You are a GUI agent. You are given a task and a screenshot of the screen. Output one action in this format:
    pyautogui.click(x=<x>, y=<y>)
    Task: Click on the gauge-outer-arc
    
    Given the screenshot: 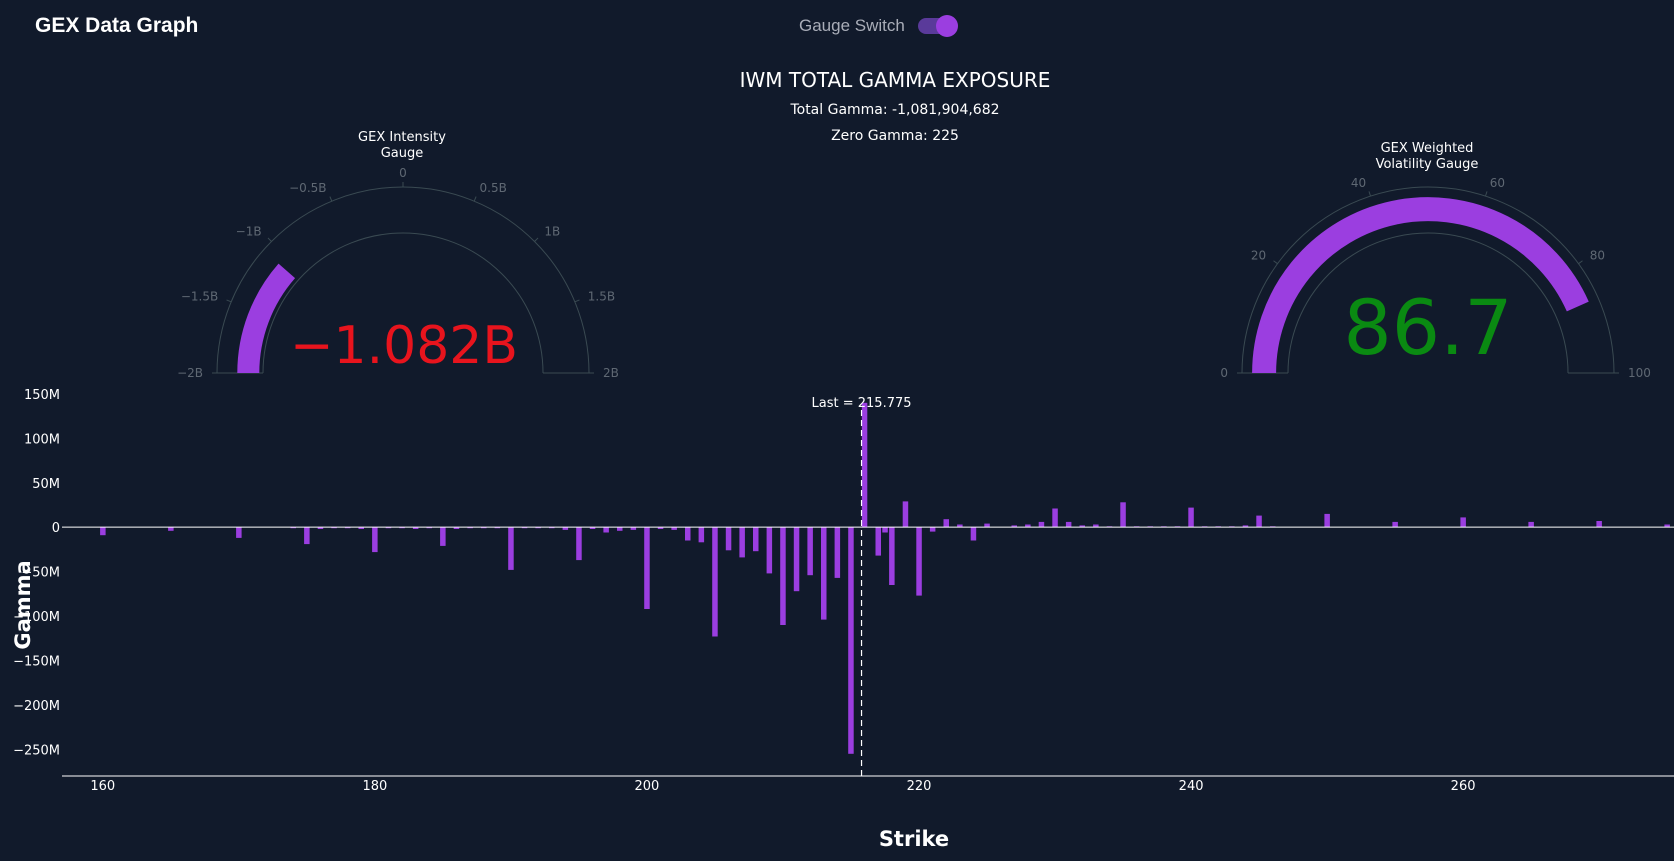 What is the action you would take?
    pyautogui.click(x=1428, y=280)
    